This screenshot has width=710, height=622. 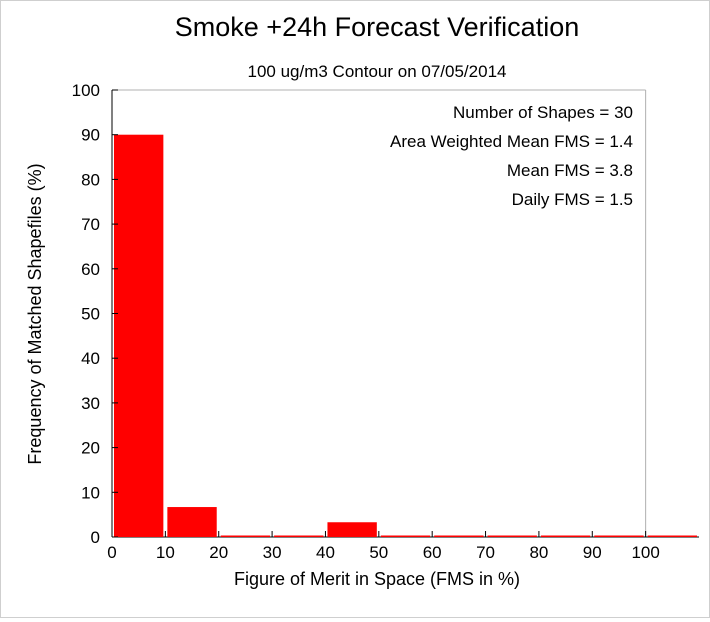 What do you see at coordinates (90, 448) in the screenshot?
I see `y-tick-label: 20` at bounding box center [90, 448].